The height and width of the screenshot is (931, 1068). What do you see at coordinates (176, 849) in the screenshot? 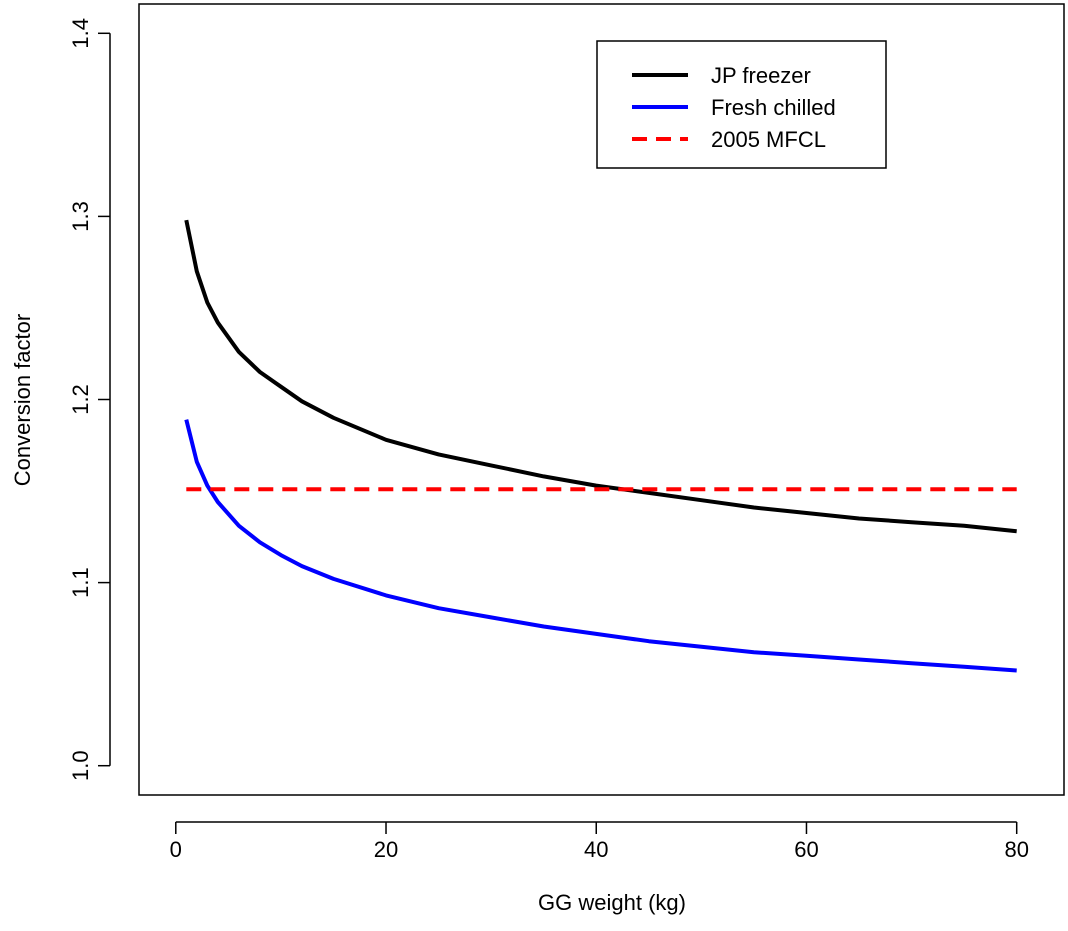
I see `x-tick-label: 0` at bounding box center [176, 849].